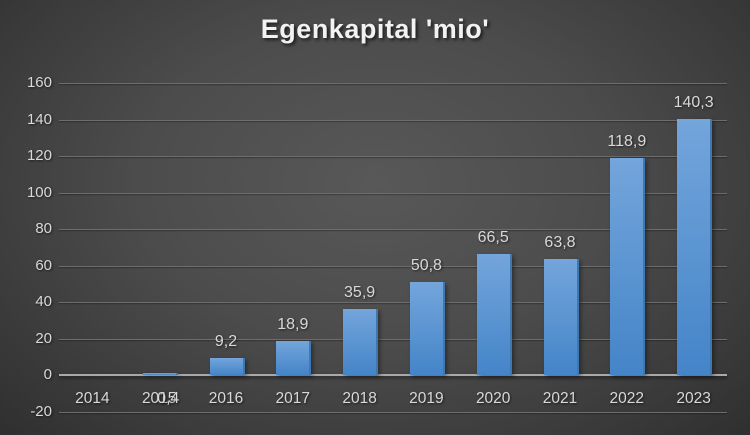 The width and height of the screenshot is (750, 435). What do you see at coordinates (160, 374) in the screenshot?
I see `bar-2015` at bounding box center [160, 374].